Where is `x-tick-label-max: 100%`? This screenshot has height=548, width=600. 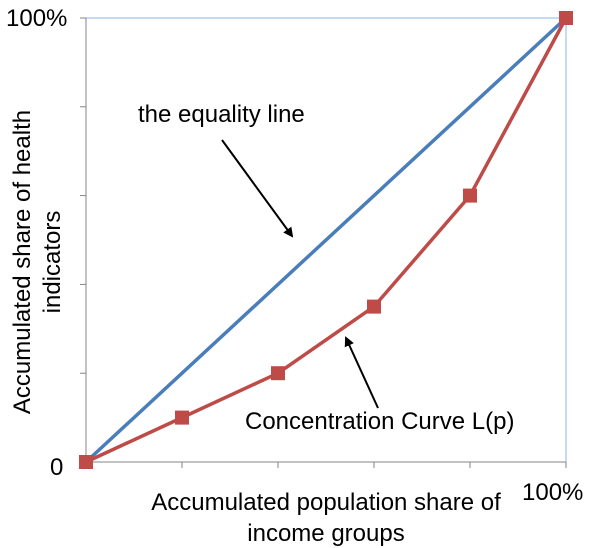 x-tick-label-max: 100% is located at coordinates (552, 492).